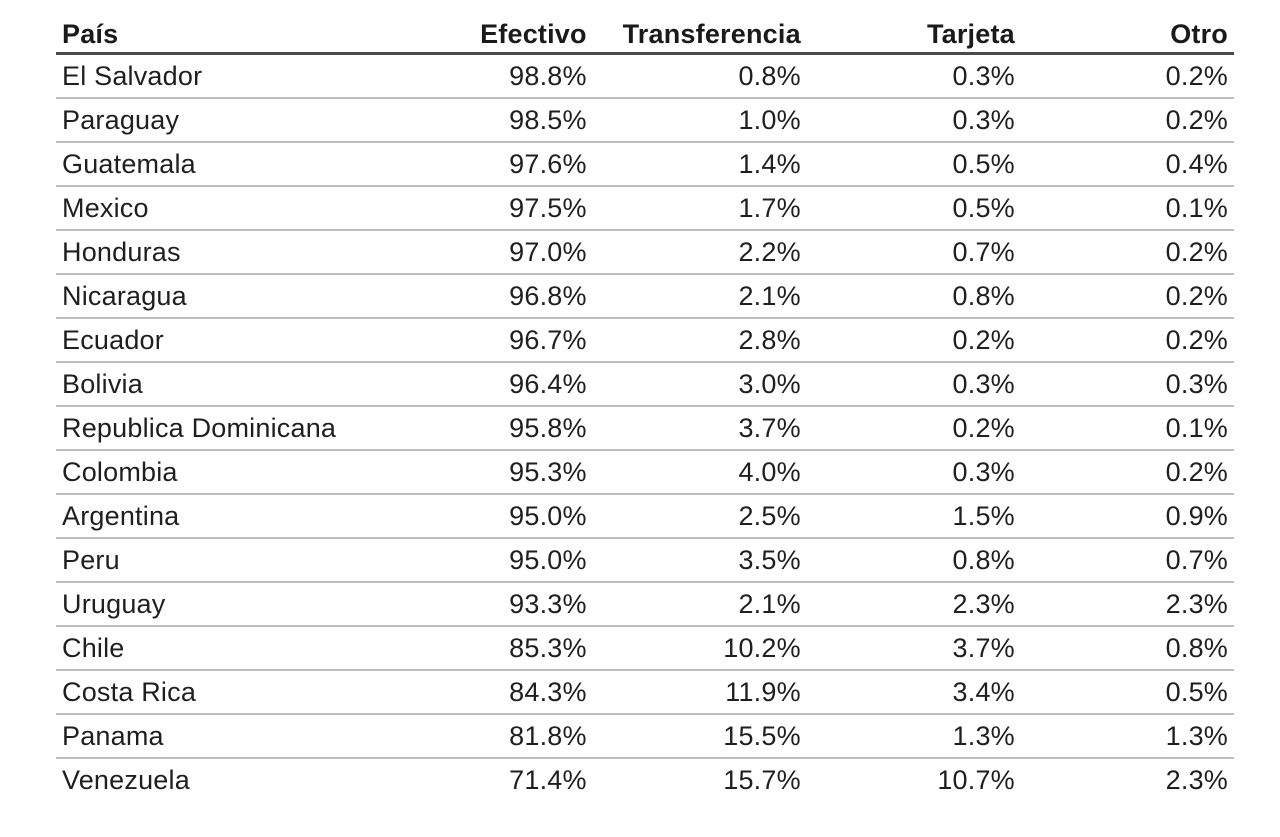 The image size is (1280, 837). Describe the element at coordinates (699, 384) in the screenshot. I see `cell-transfer: 3.0%` at that location.